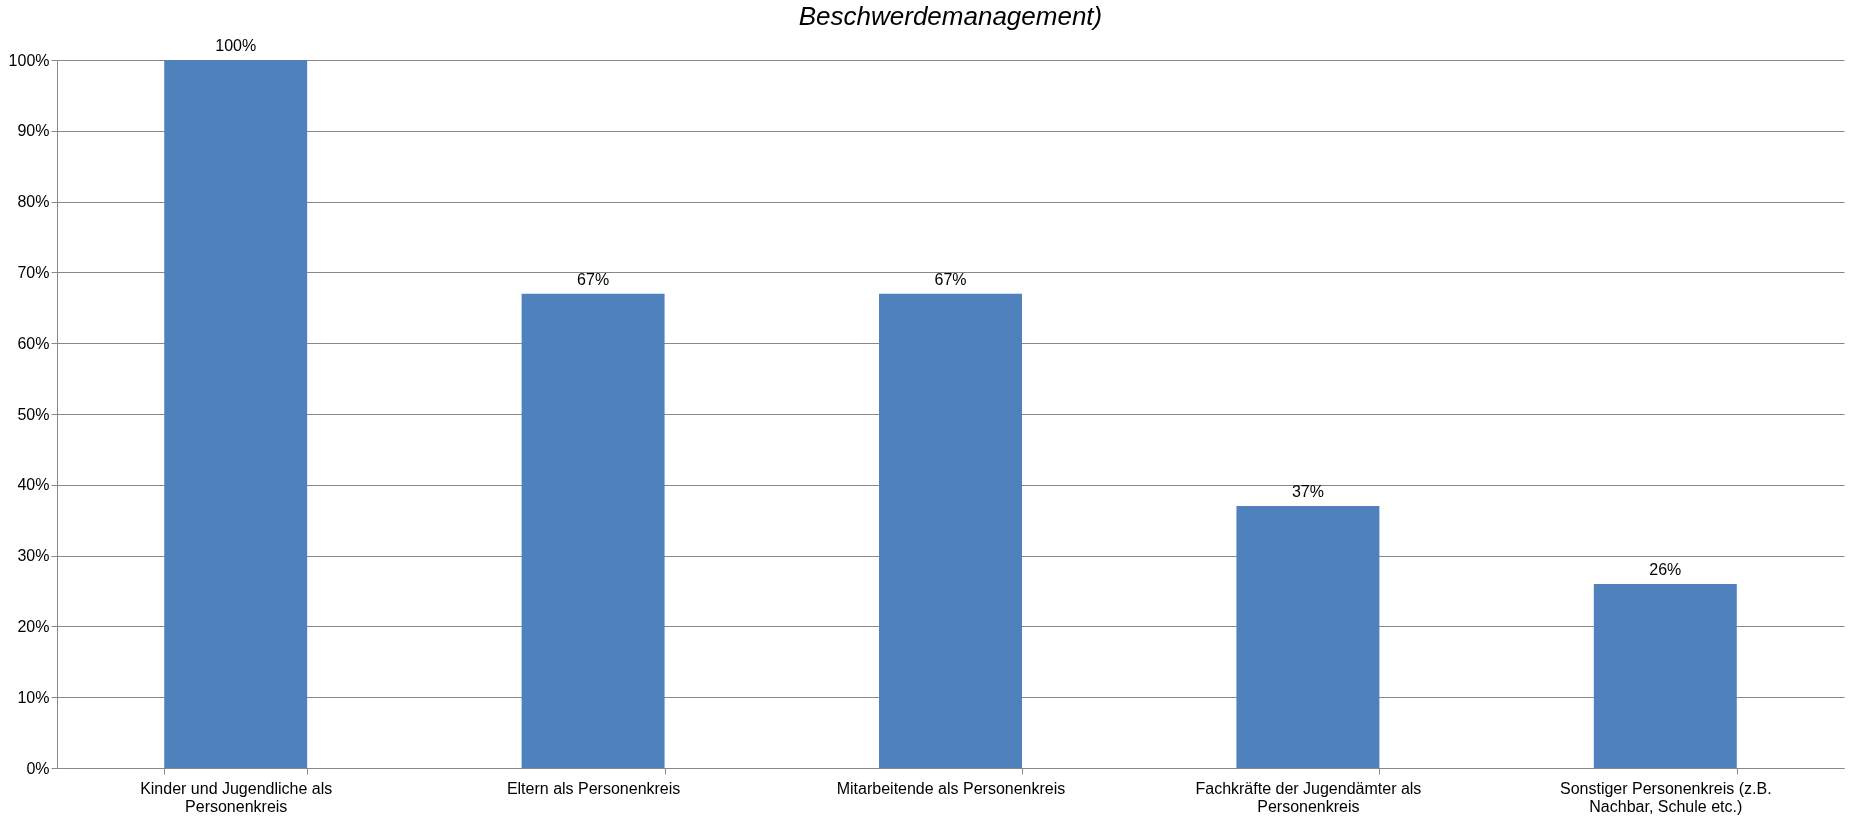 The height and width of the screenshot is (818, 1872). I want to click on y-tick-label: 30%, so click(33, 556).